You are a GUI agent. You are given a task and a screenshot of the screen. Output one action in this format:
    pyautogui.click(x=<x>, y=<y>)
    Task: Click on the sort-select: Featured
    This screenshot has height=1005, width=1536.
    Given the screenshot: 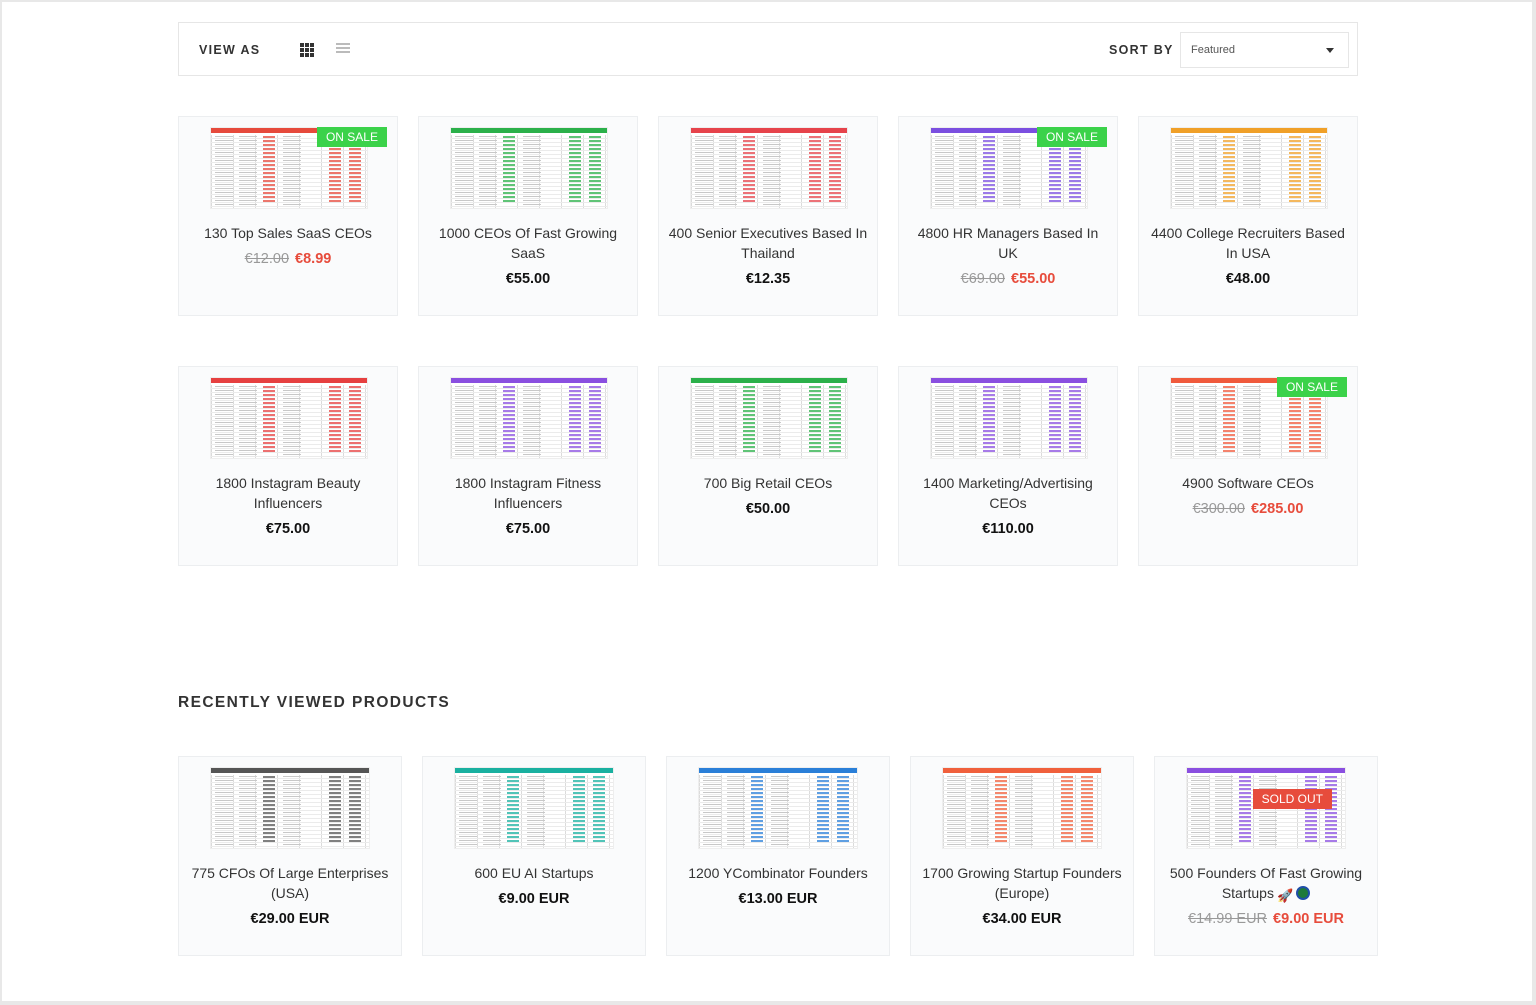 What is the action you would take?
    pyautogui.click(x=1264, y=50)
    